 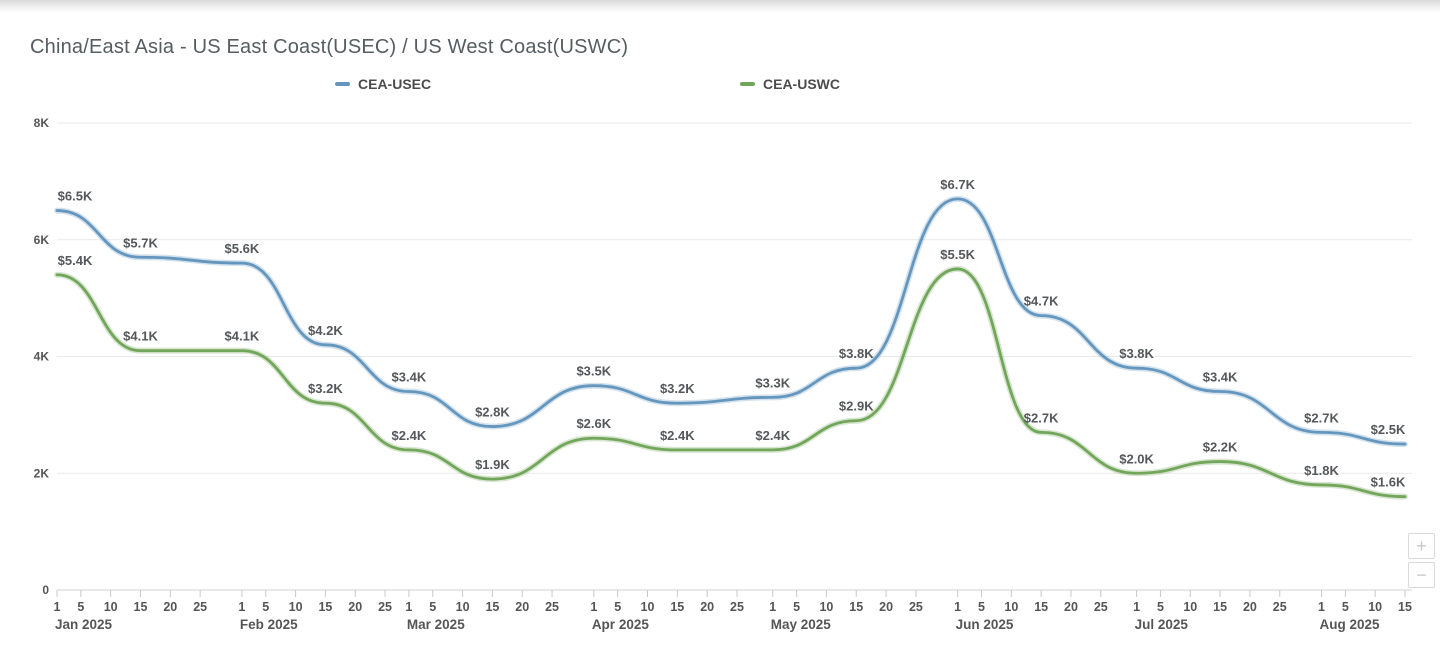 What do you see at coordinates (140, 242) in the screenshot?
I see `data-point-label: $5.7K` at bounding box center [140, 242].